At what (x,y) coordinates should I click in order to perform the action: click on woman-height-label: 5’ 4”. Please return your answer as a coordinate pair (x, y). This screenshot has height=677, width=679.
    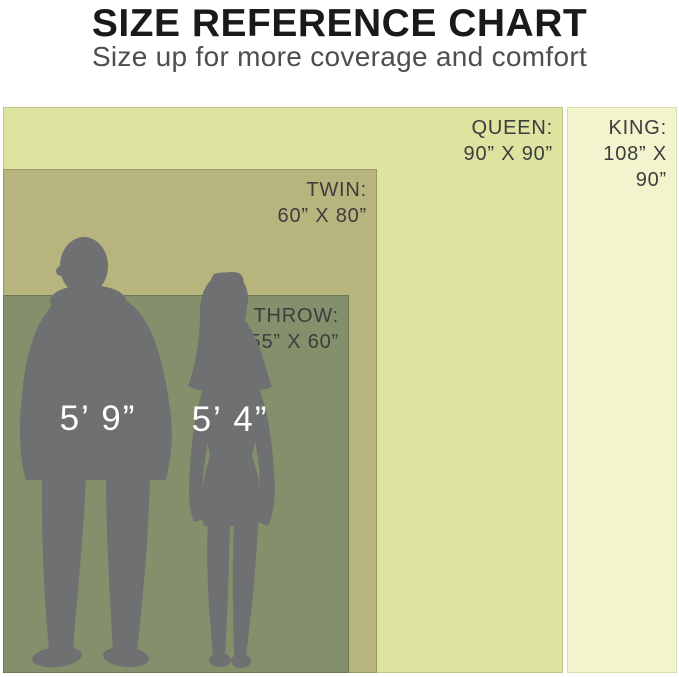
    Looking at the image, I should click on (230, 419).